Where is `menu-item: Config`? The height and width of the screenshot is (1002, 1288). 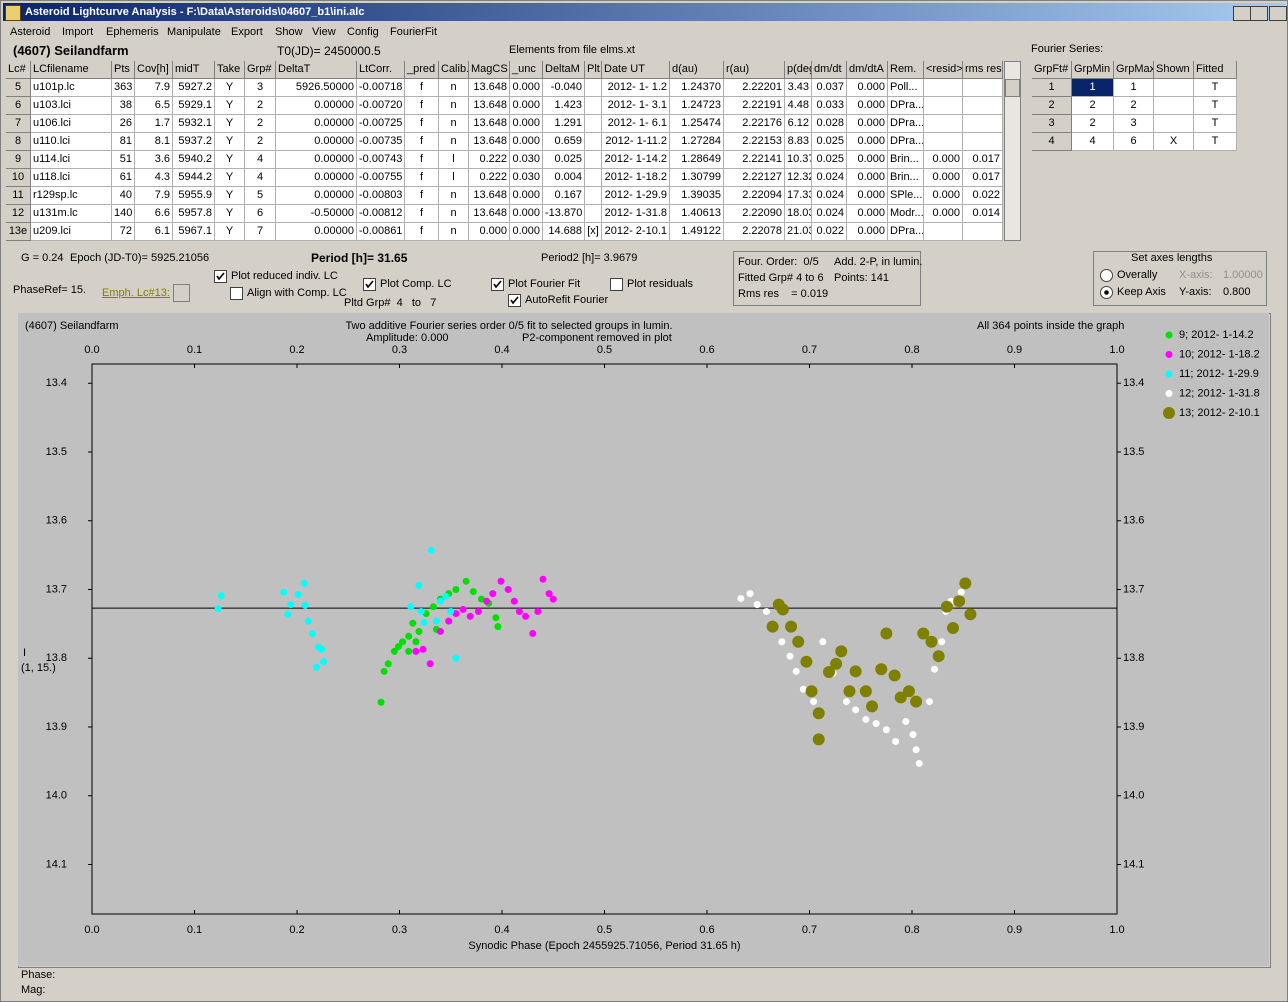 menu-item: Config is located at coordinates (363, 32).